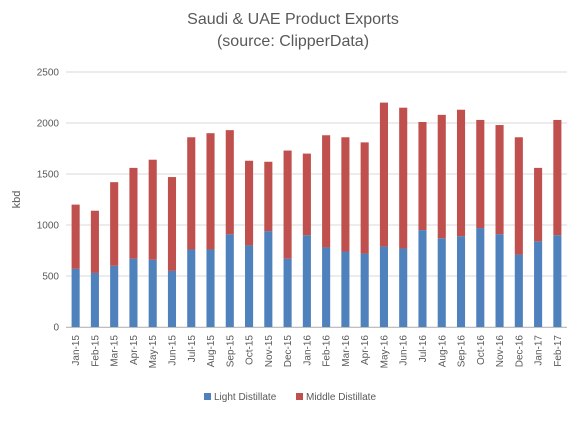 The height and width of the screenshot is (431, 587). Describe the element at coordinates (307, 350) in the screenshot. I see `x-tick-label: Jan-16` at that location.